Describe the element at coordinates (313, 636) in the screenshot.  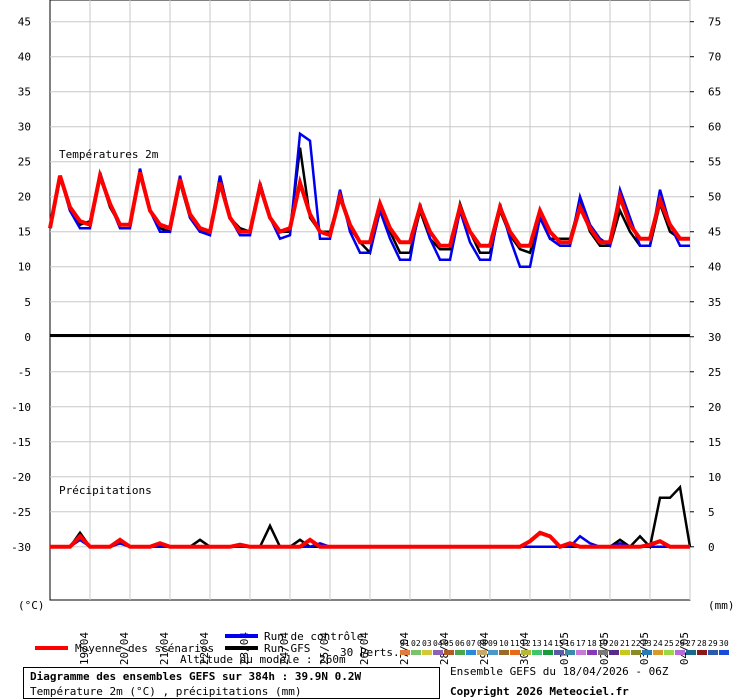
I see `legend-label: Run de contrôle` at that location.